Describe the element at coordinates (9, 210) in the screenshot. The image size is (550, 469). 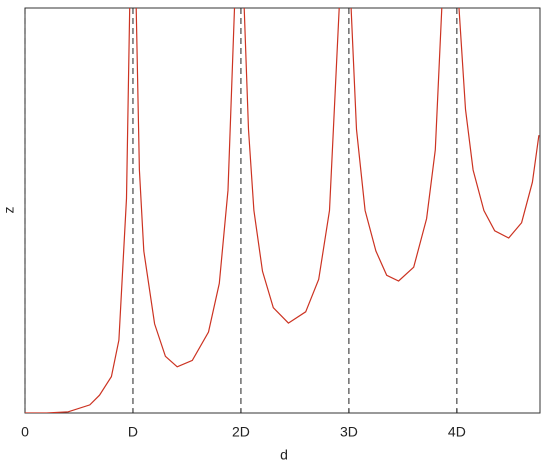
I see `y-axis-label: z` at that location.